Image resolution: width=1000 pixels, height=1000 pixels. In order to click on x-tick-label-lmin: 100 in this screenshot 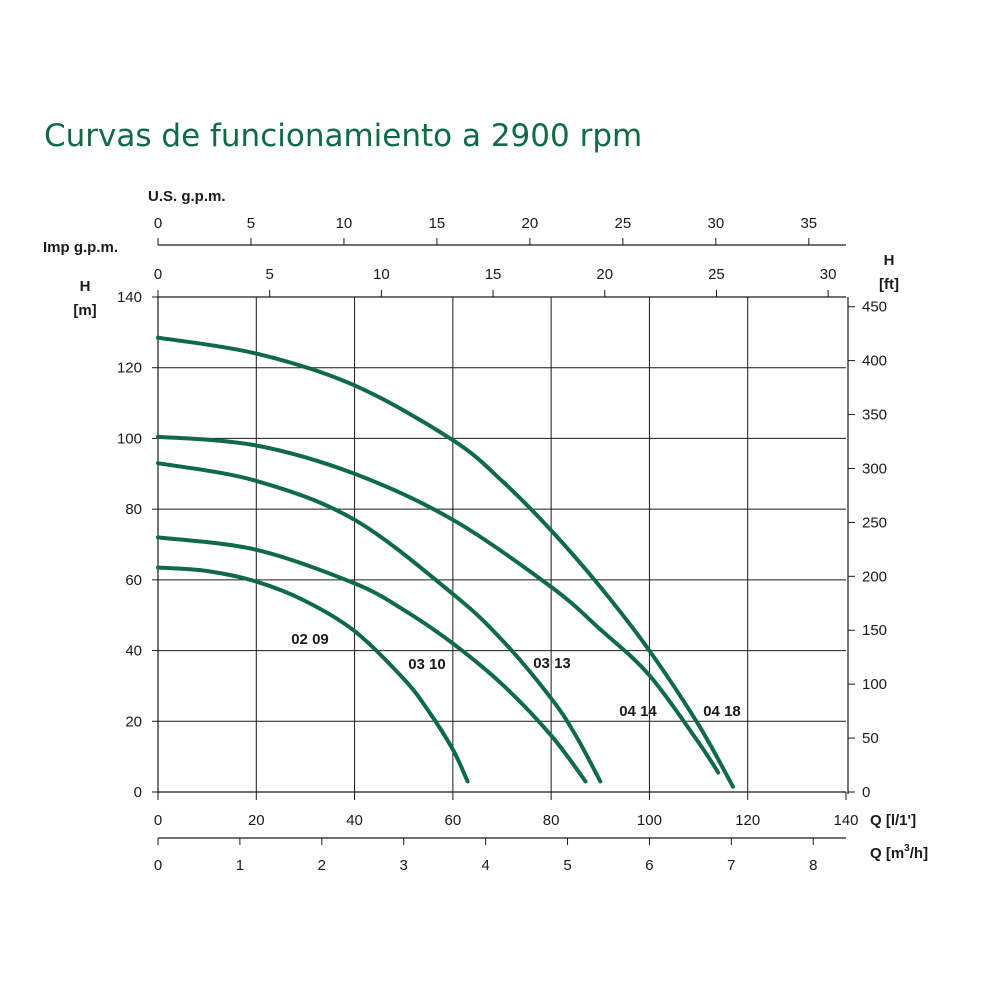, I will do `click(649, 820)`.